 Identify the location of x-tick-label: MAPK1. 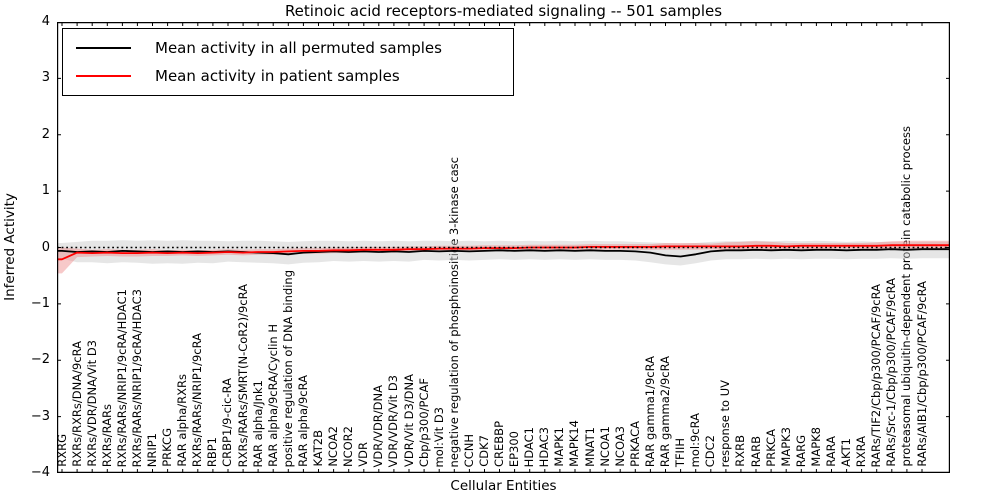
(559, 447).